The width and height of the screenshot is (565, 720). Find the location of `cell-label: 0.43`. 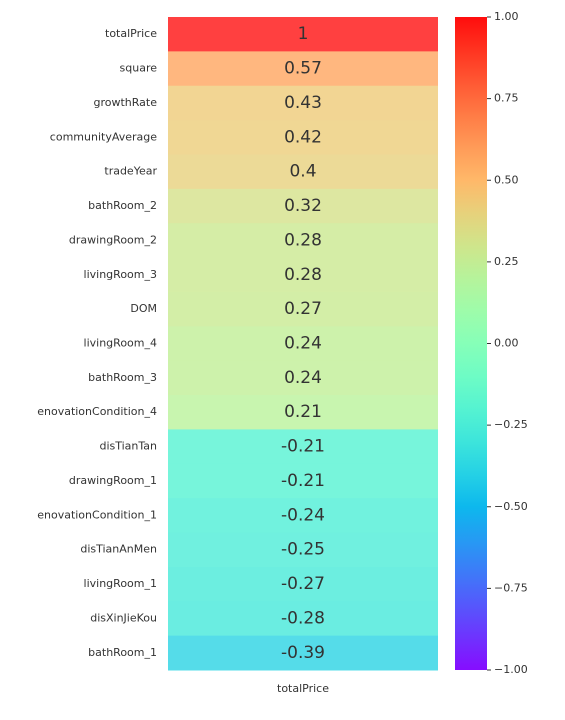

cell-label: 0.43 is located at coordinates (303, 103).